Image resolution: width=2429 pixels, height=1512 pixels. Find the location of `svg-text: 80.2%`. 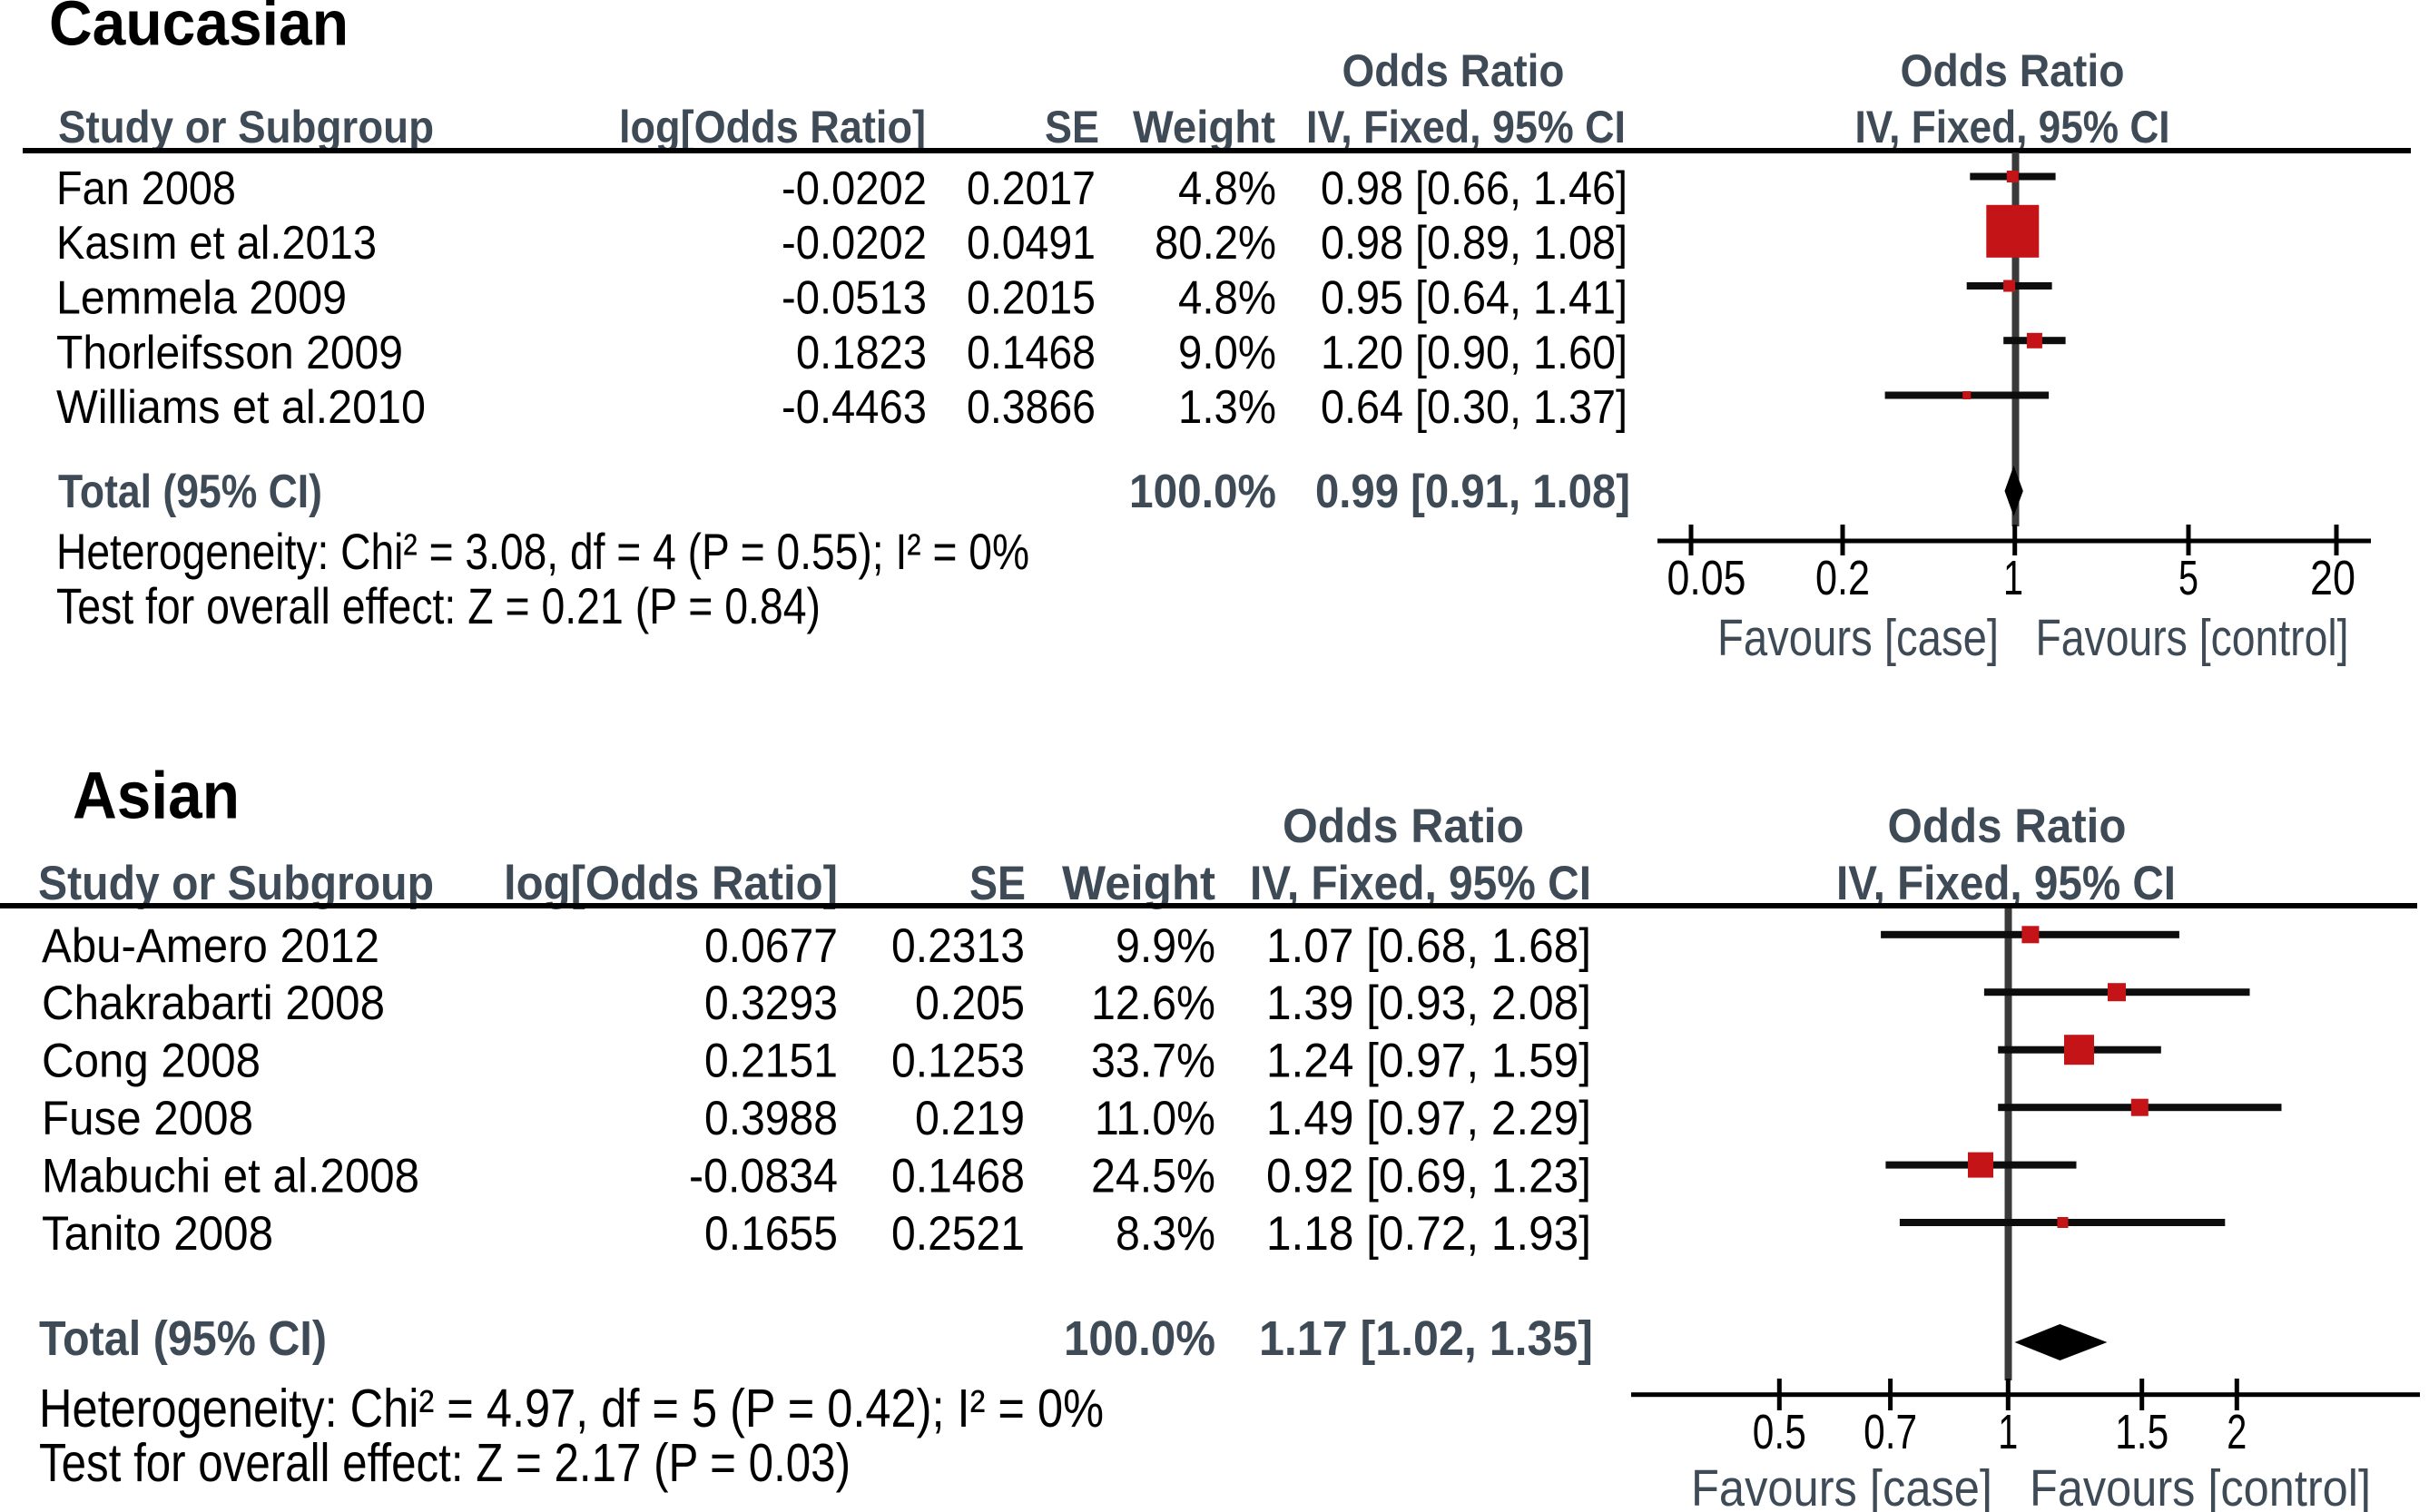

svg-text: 80.2% is located at coordinates (1215, 243).